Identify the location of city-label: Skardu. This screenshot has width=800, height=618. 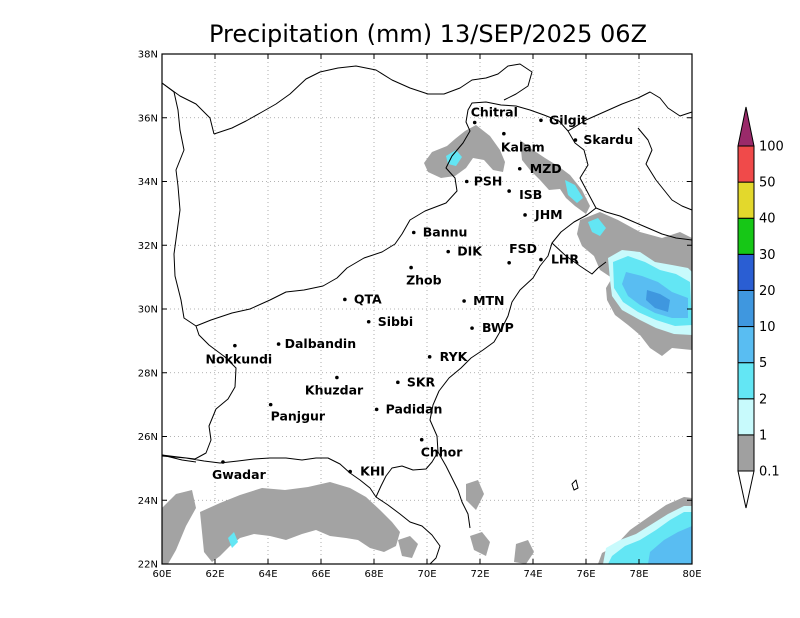
(608, 139).